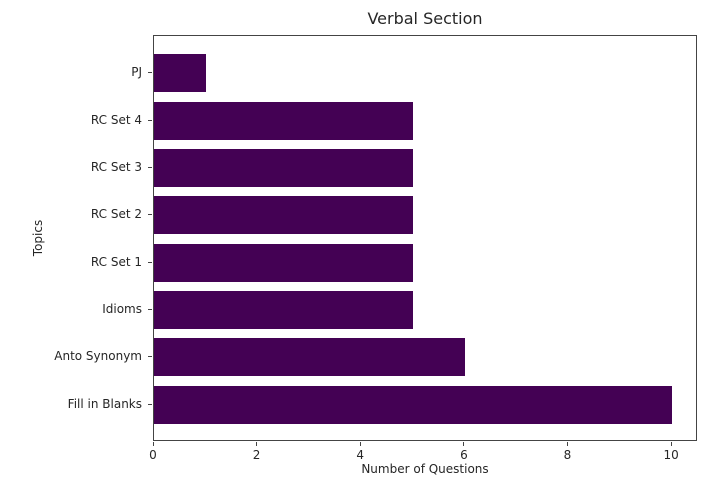 This screenshot has width=715, height=491. What do you see at coordinates (122, 309) in the screenshot?
I see `y-tick-label: Idioms` at bounding box center [122, 309].